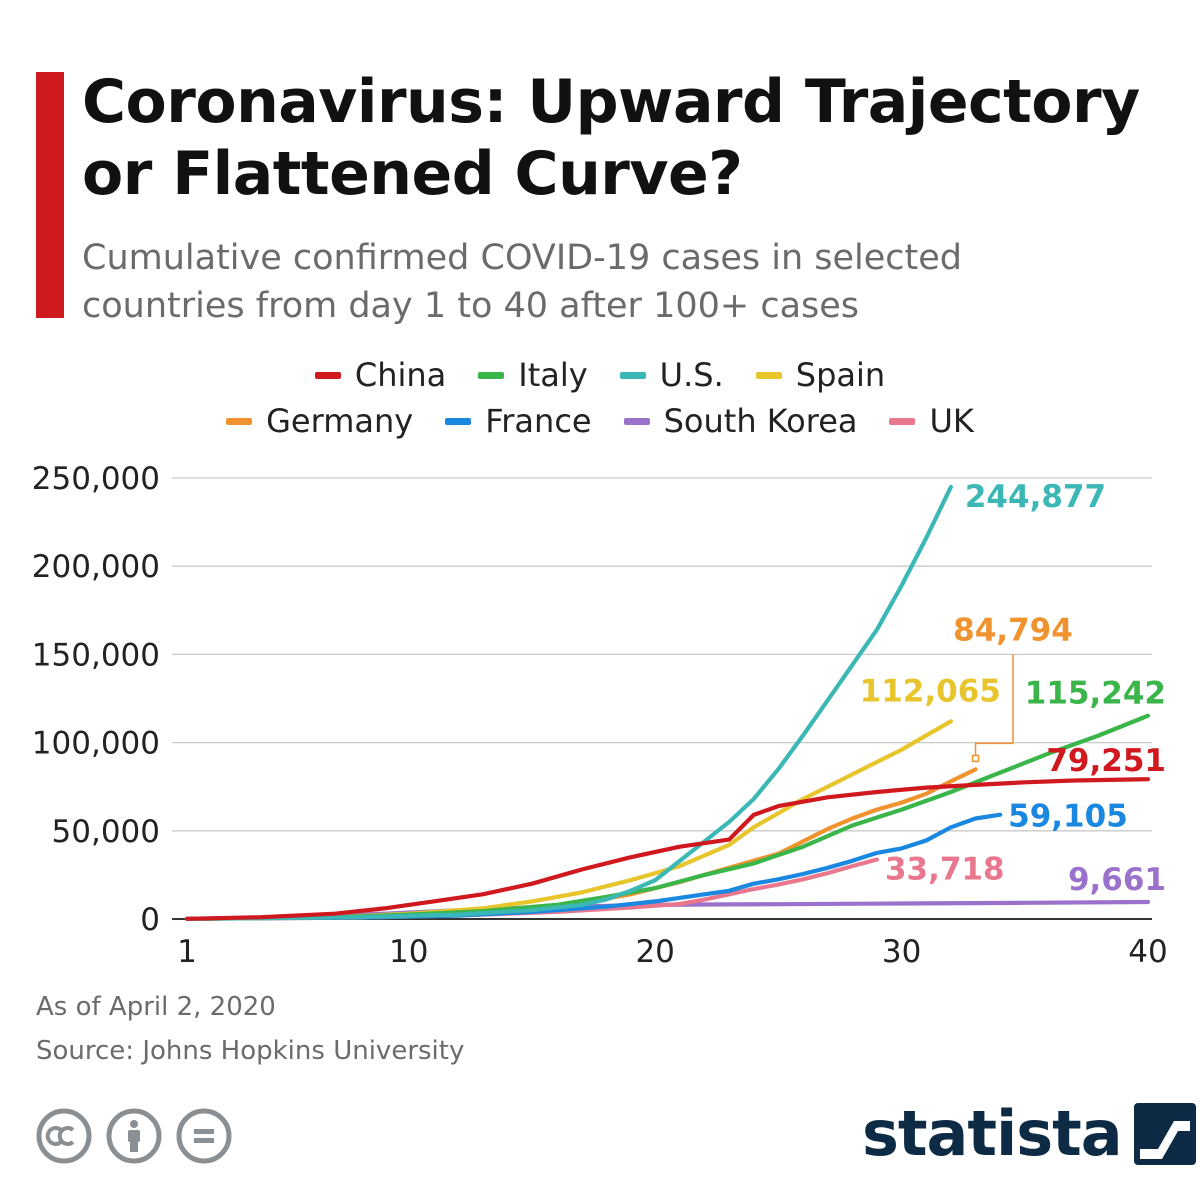 The width and height of the screenshot is (1200, 1200). Describe the element at coordinates (340, 421) in the screenshot. I see `legend-label-germany: Germany` at that location.